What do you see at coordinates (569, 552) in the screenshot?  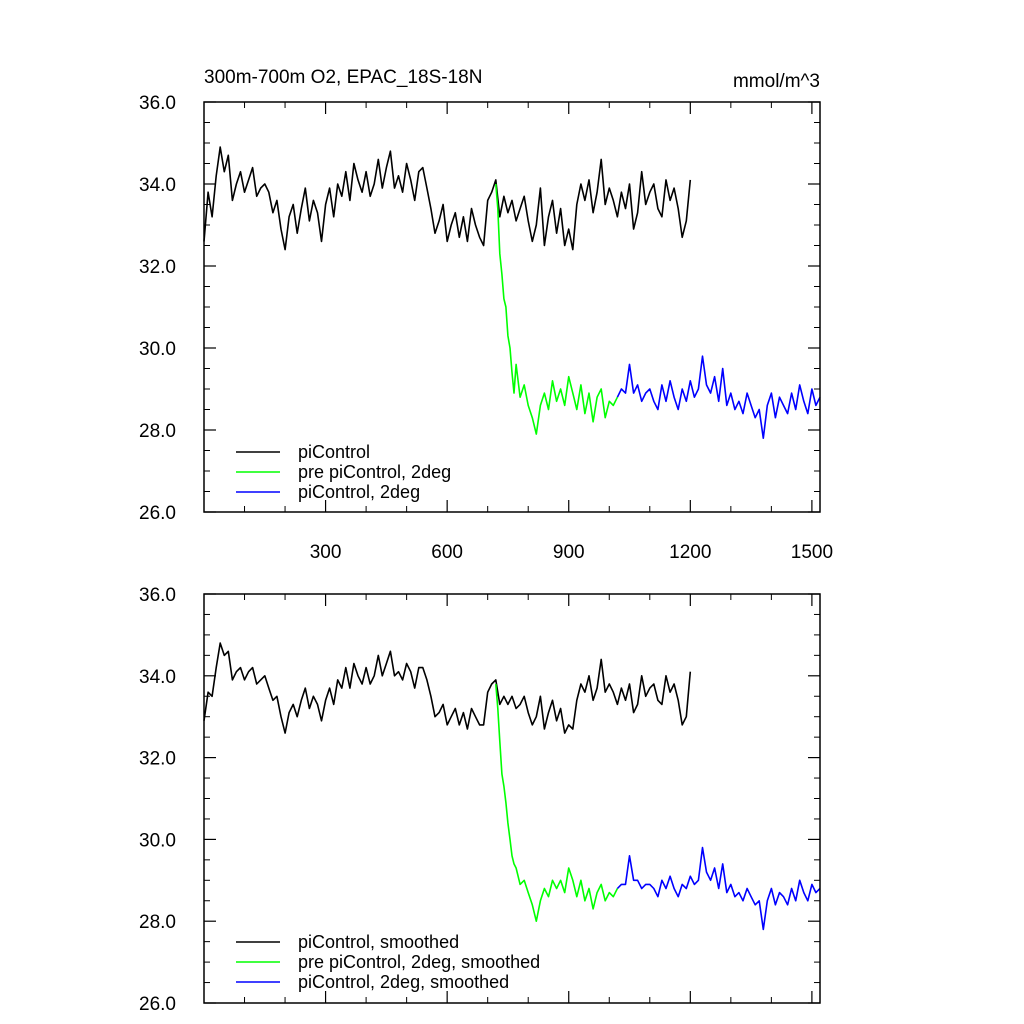 I see `x-tick-label: 900` at bounding box center [569, 552].